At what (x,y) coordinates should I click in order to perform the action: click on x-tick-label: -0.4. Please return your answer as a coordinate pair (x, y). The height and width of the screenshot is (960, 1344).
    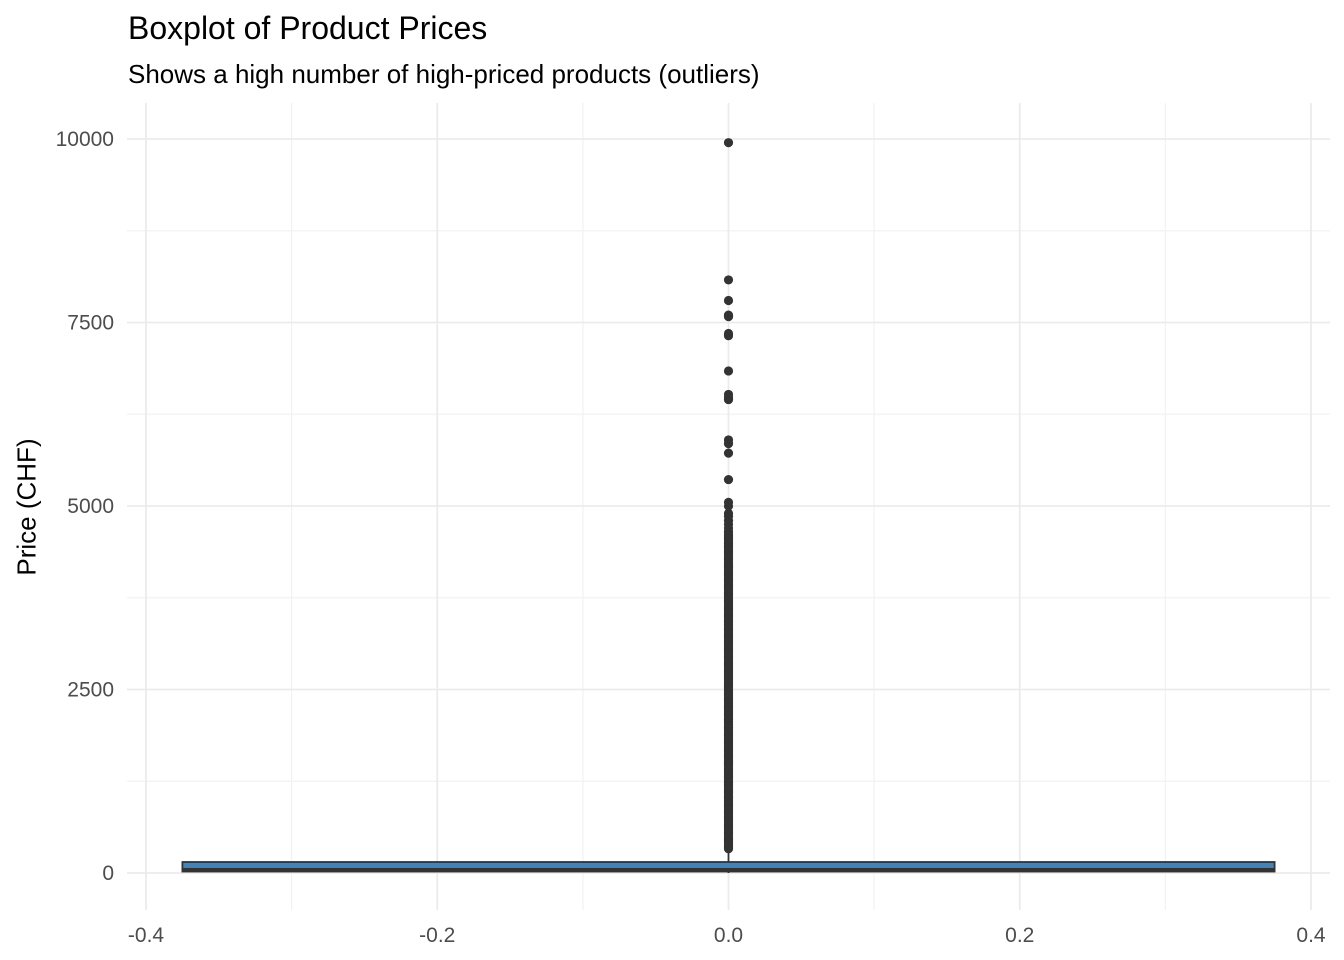
    Looking at the image, I should click on (146, 935).